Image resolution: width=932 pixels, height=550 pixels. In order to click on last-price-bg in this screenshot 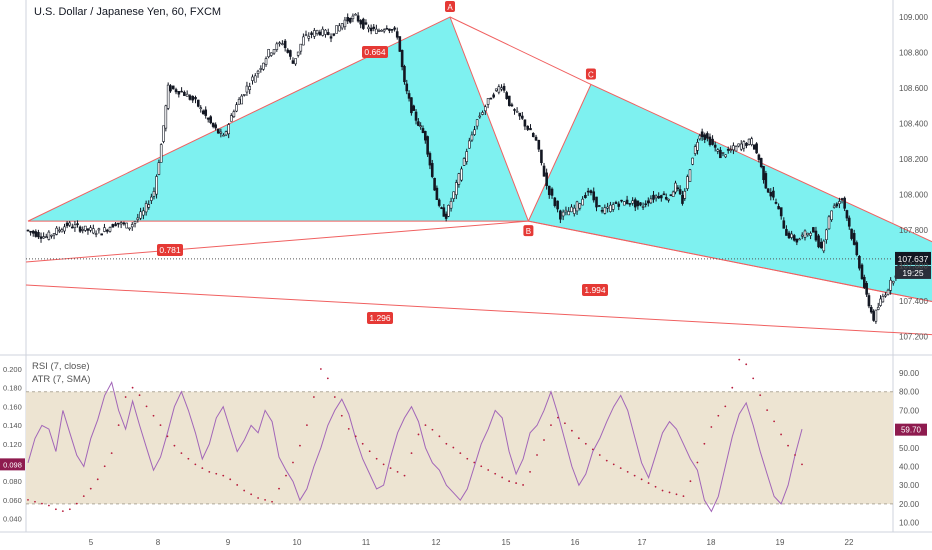, I will do `click(913, 258)`.